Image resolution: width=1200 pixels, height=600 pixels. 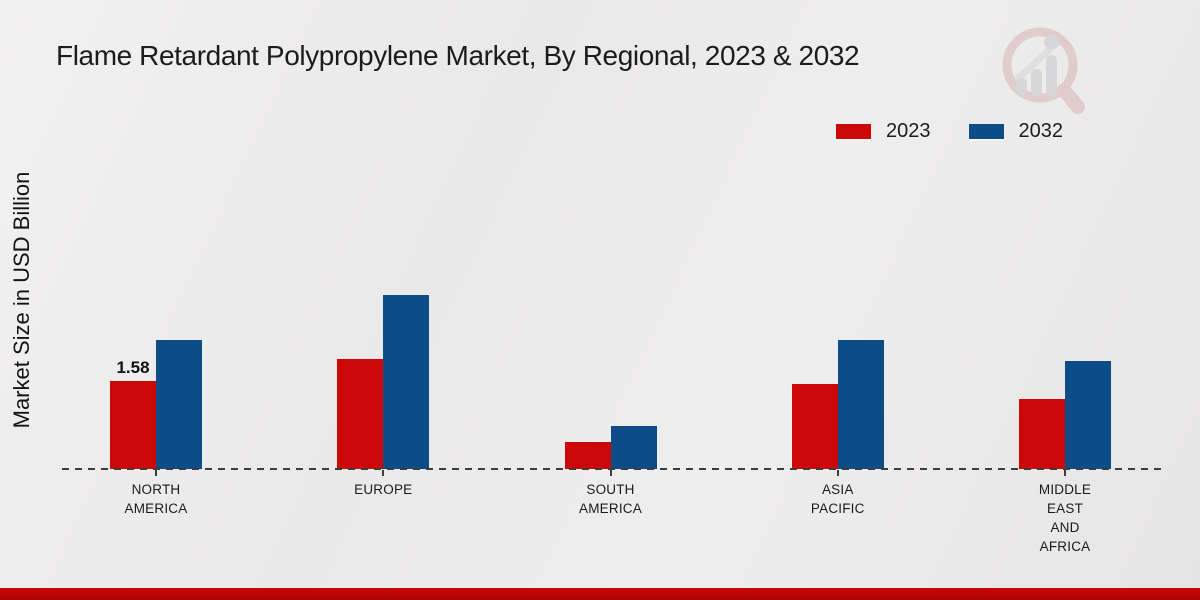 I want to click on legend-swatch-2023, so click(x=853, y=131).